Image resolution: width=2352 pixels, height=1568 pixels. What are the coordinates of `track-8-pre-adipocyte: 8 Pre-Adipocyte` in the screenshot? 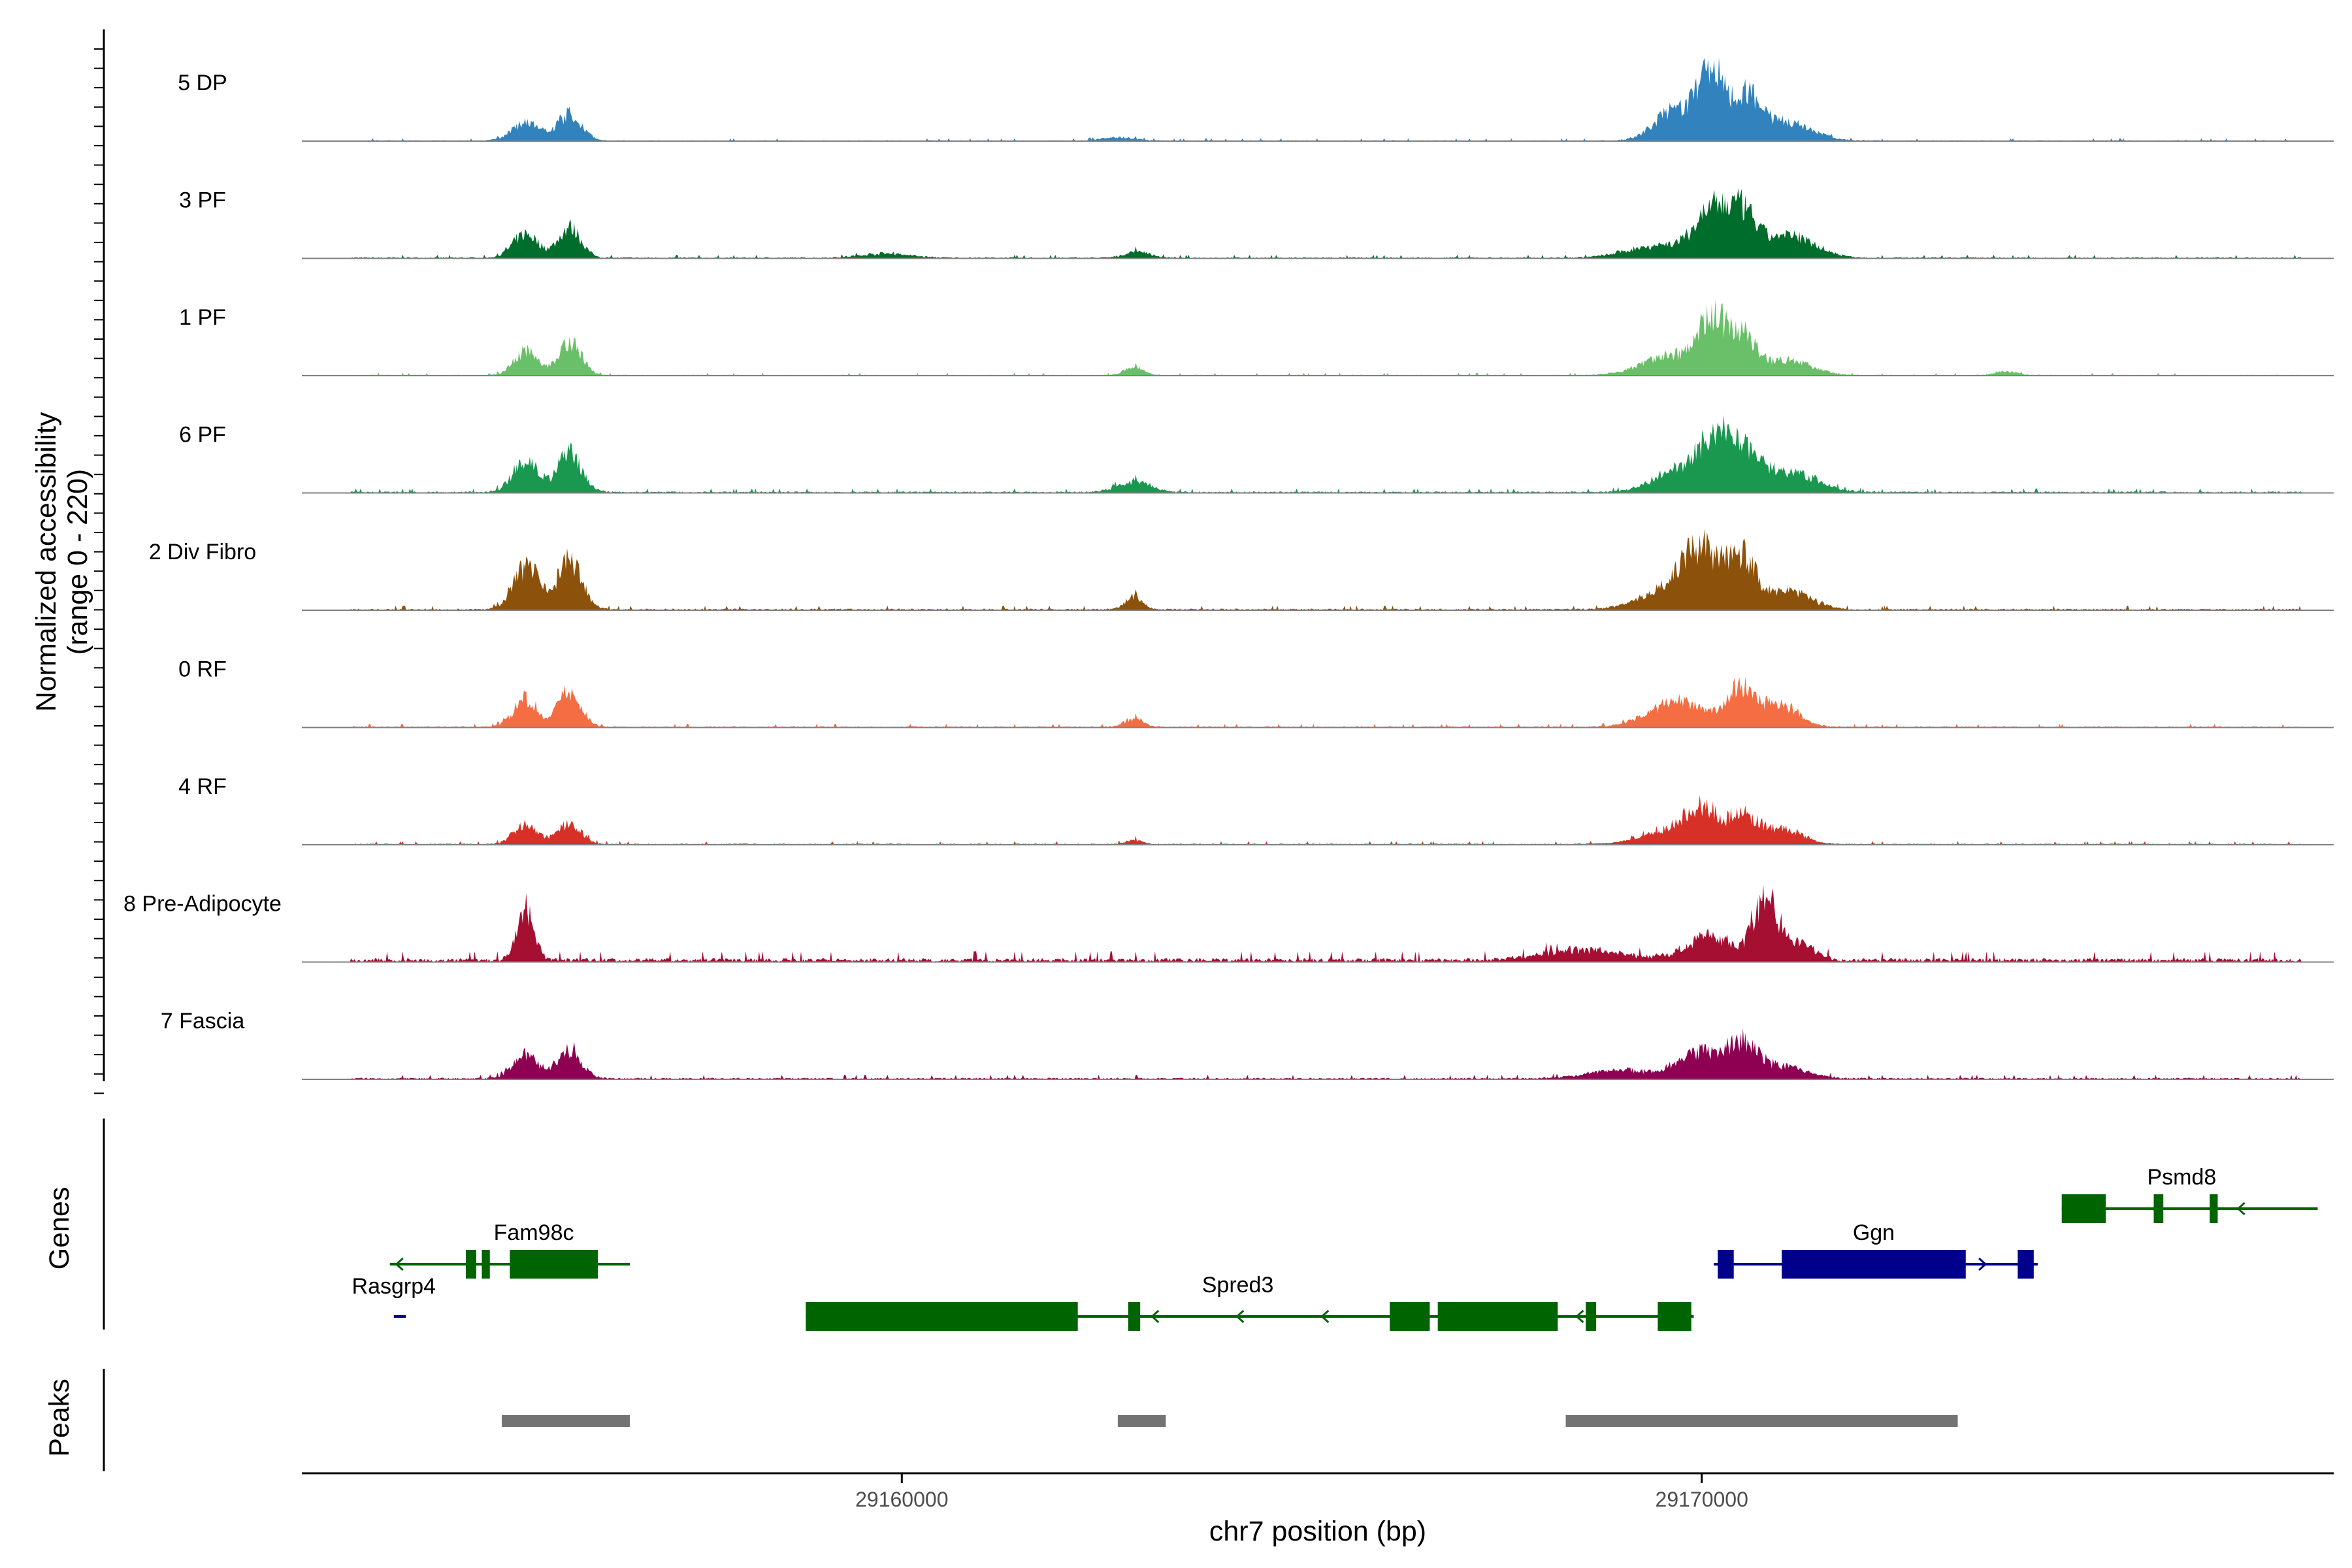 It's located at (1228, 924).